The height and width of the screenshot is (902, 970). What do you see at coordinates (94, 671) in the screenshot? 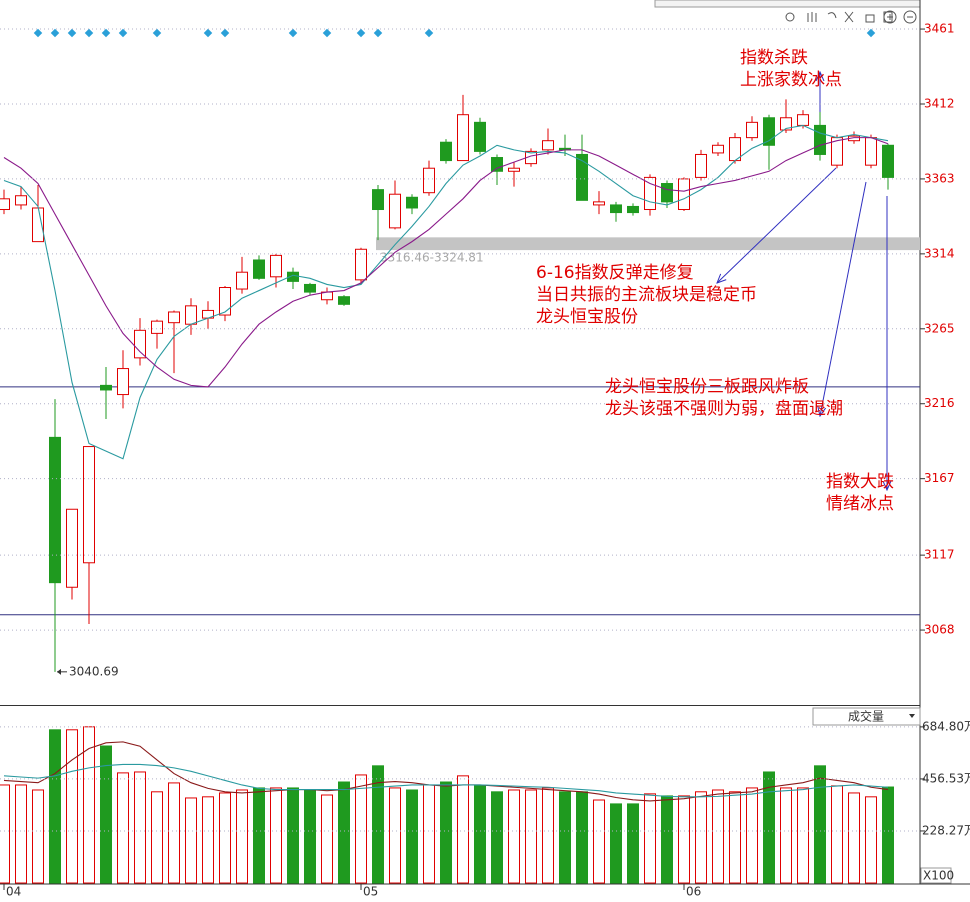
I see `low-label: 3040.69` at bounding box center [94, 671].